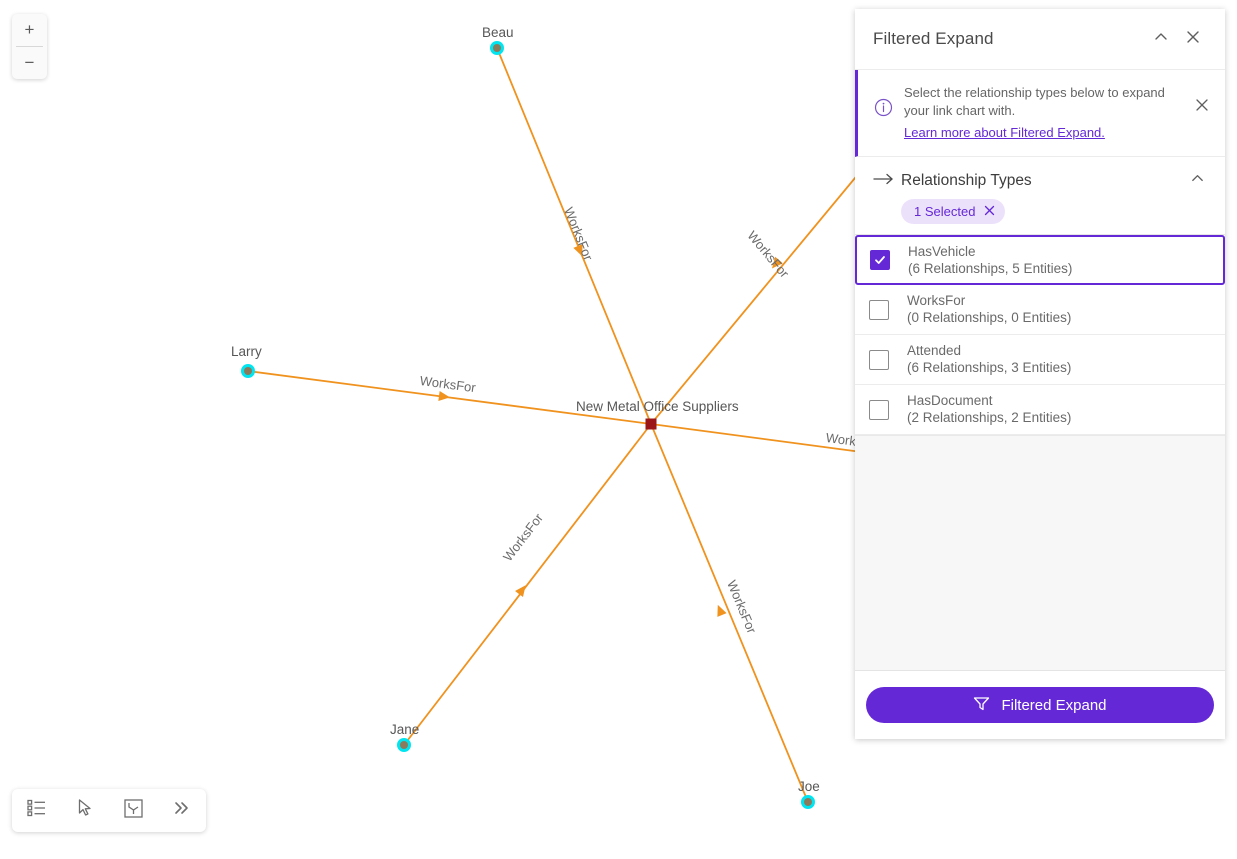  I want to click on selected-count-chip: 1 Selected, so click(953, 211).